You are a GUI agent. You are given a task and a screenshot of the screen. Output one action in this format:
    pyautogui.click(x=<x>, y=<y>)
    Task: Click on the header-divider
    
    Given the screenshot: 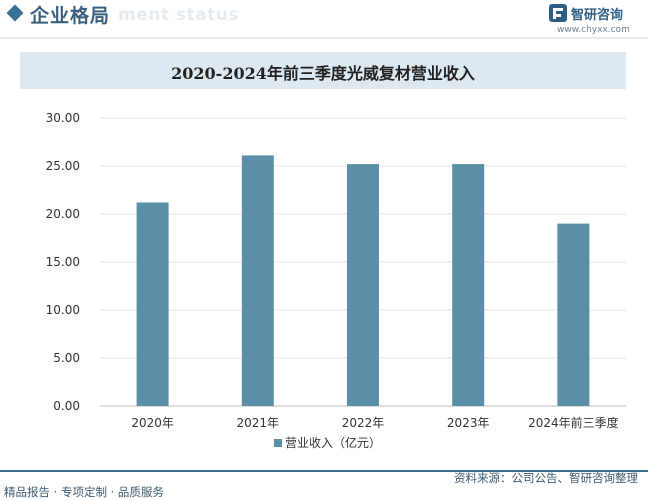 What is the action you would take?
    pyautogui.click(x=324, y=38)
    